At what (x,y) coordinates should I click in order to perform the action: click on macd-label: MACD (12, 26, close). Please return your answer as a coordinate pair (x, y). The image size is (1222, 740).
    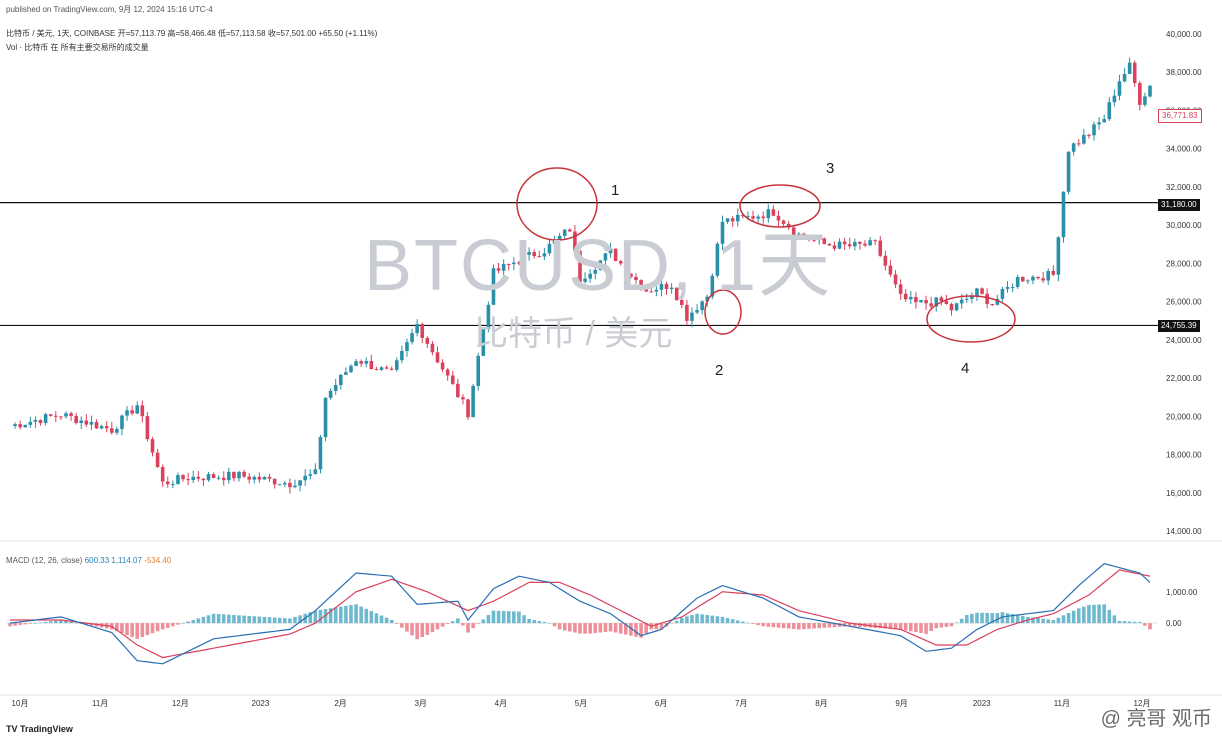
    Looking at the image, I should click on (44, 560).